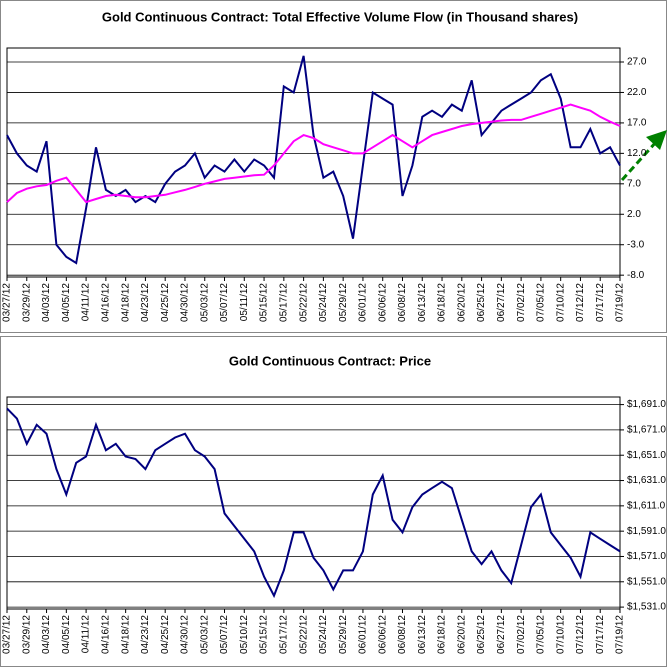 This screenshot has width=668, height=668. What do you see at coordinates (646, 455) in the screenshot?
I see `y-tick-label: $1,651.0` at bounding box center [646, 455].